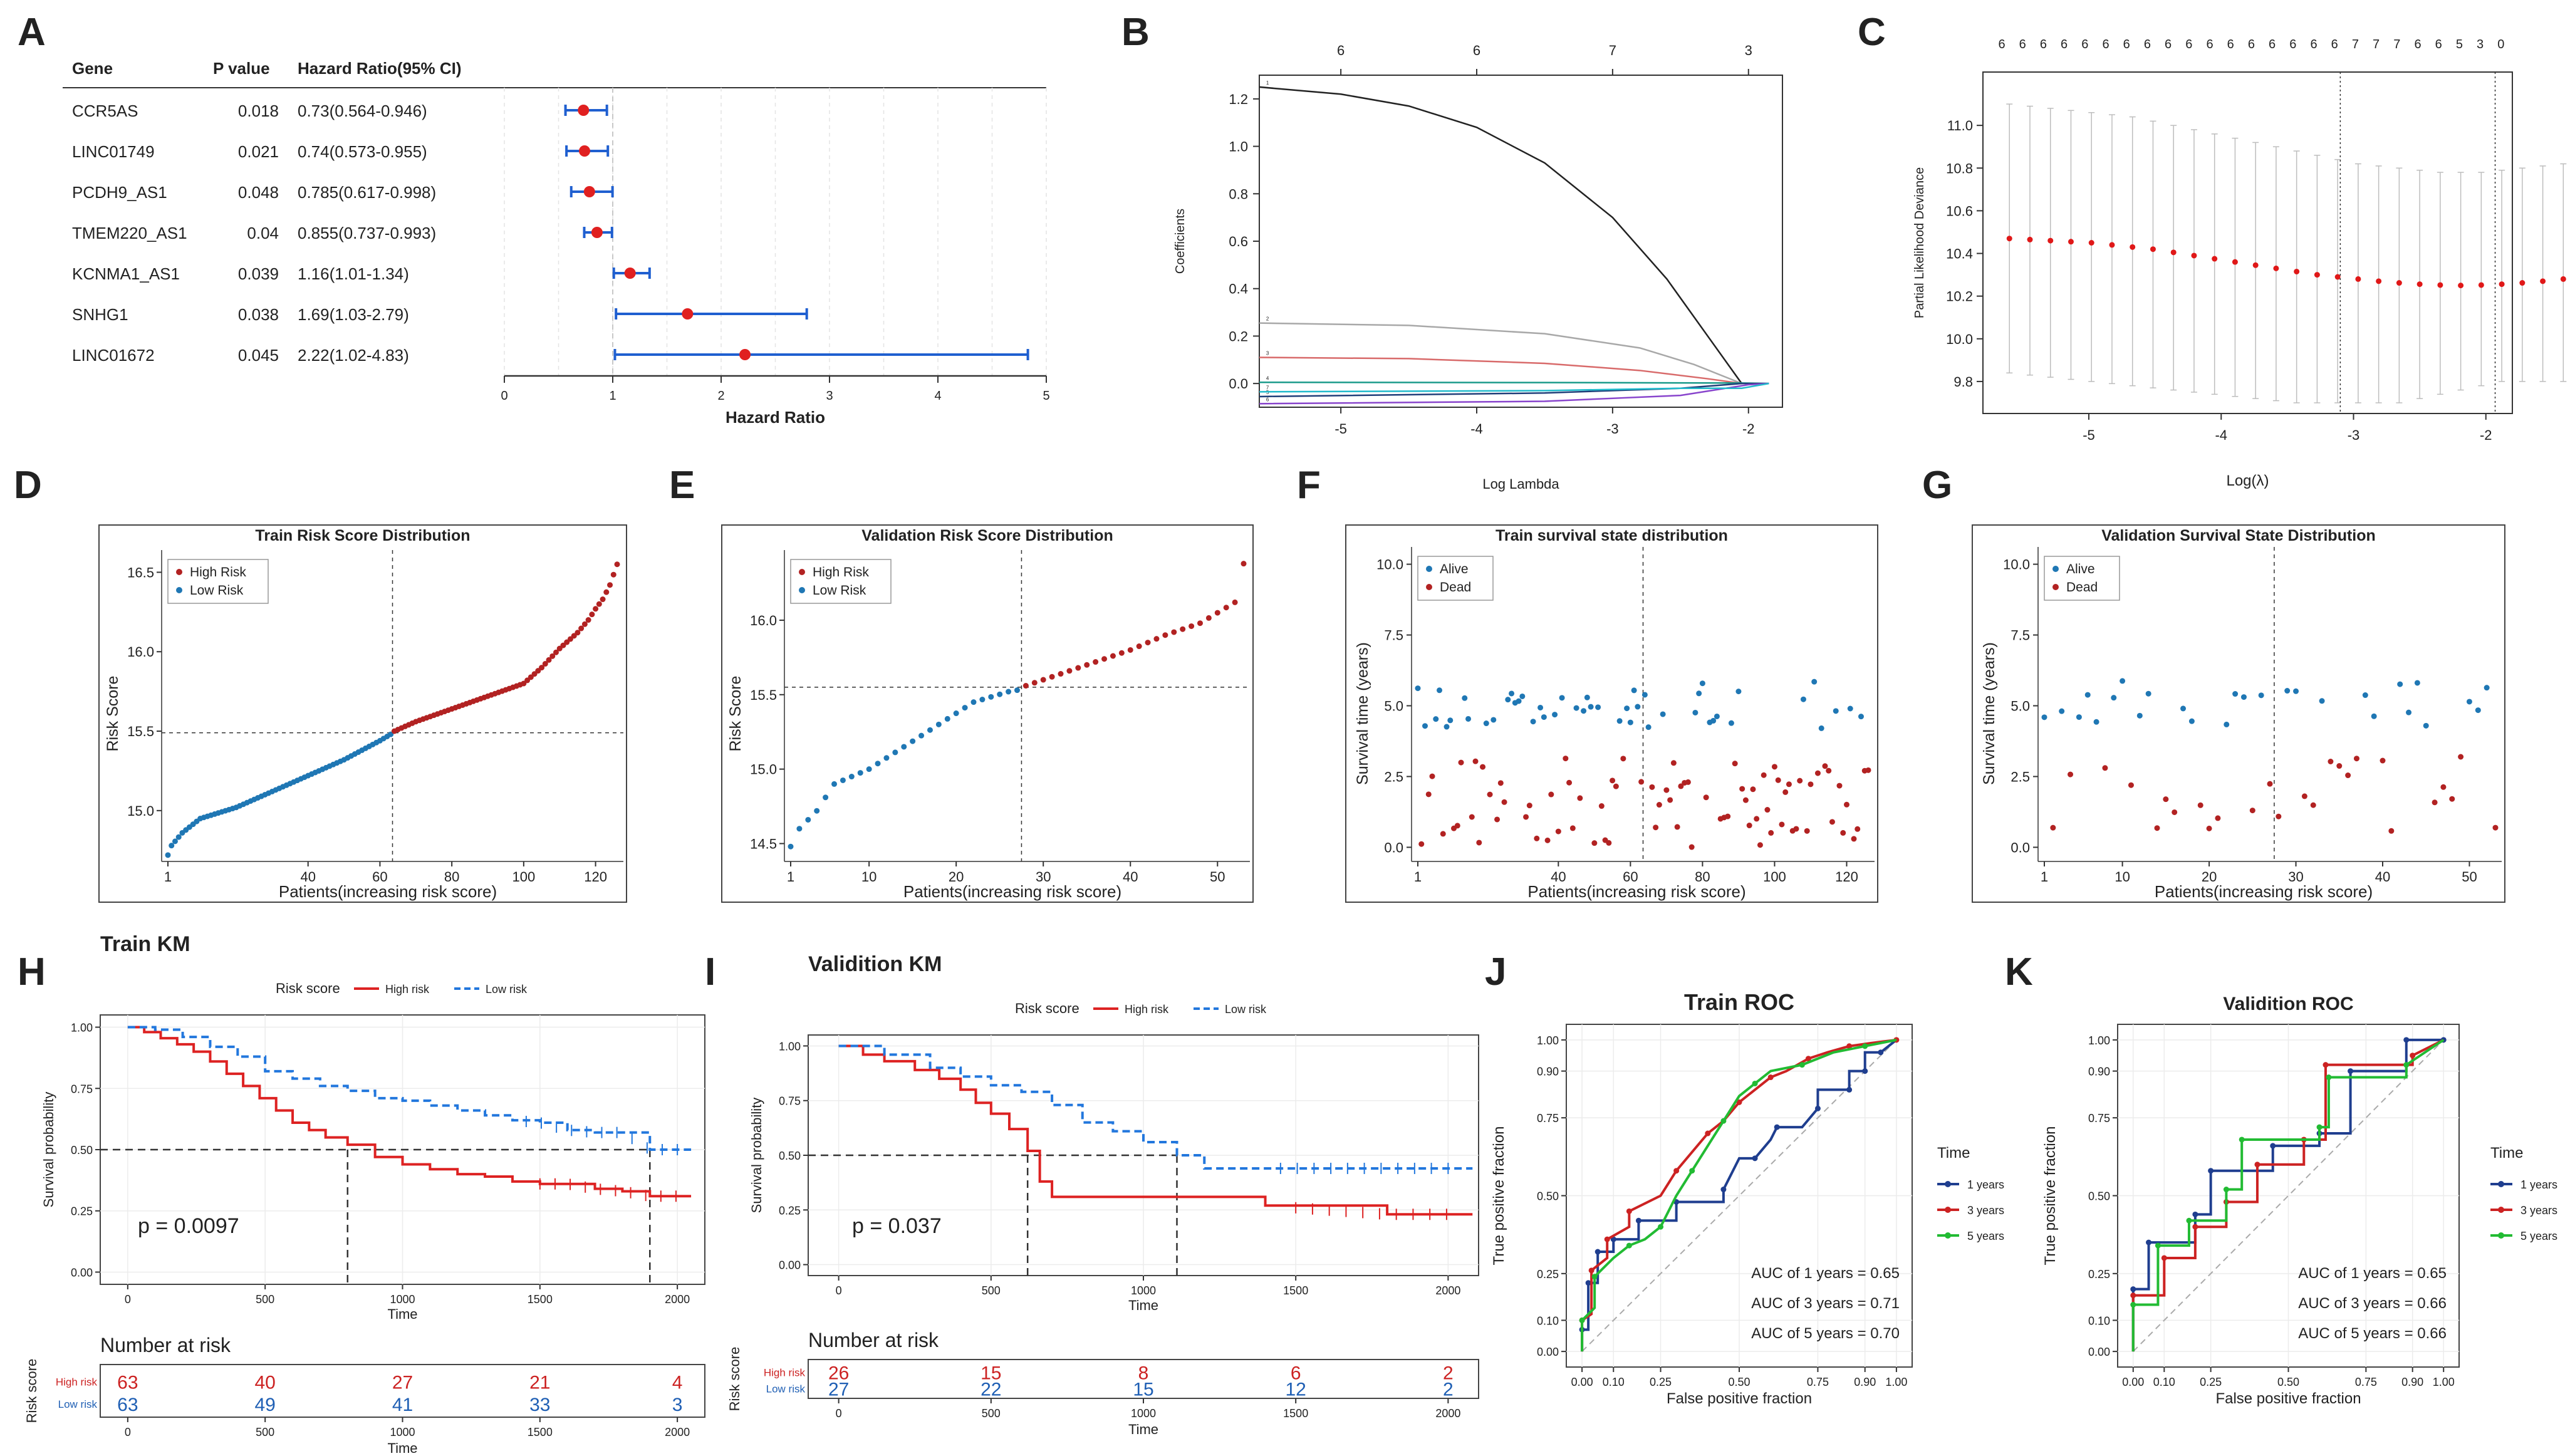 This screenshot has width=2575, height=1456. Describe the element at coordinates (838, 1390) in the screenshot. I see `risk-table-value: 27` at that location.